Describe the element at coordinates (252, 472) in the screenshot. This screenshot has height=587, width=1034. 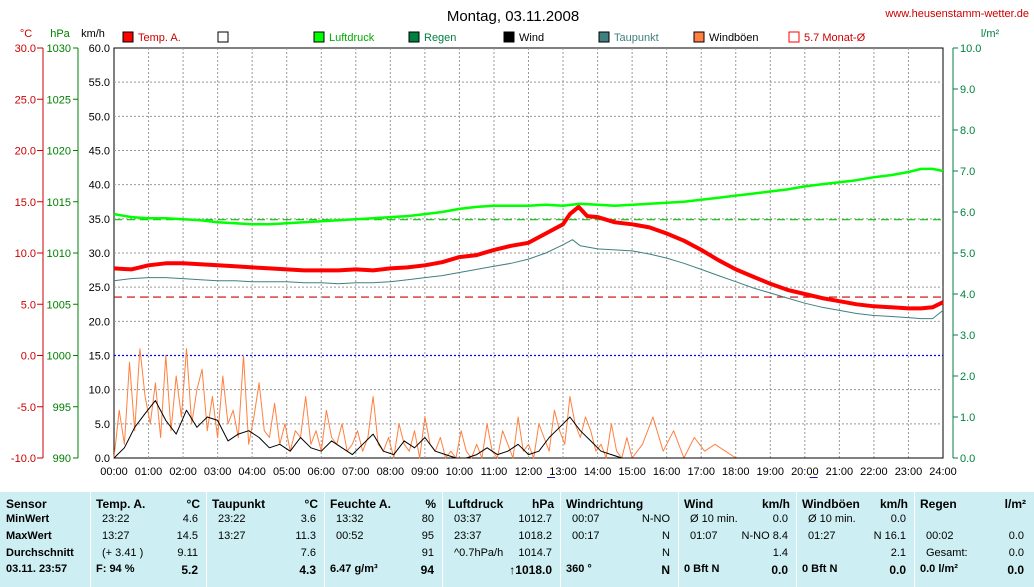
I see `x-tick-label: 04:00` at that location.